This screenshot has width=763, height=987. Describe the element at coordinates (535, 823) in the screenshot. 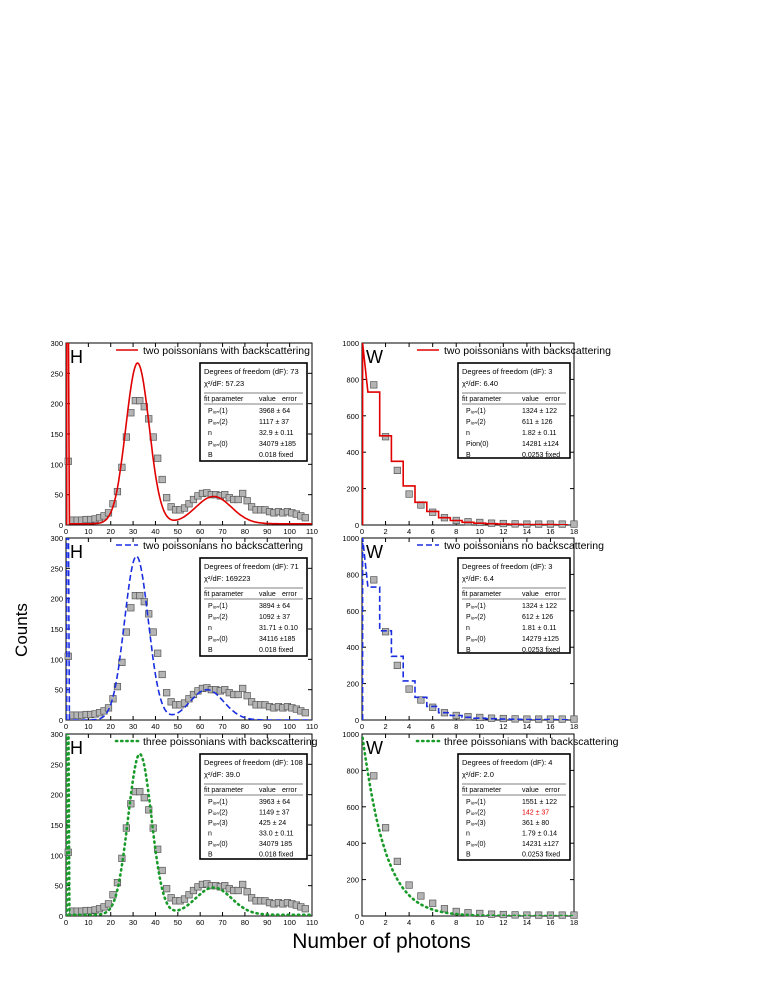

I see `fit-param-value: 361 ± 80` at that location.